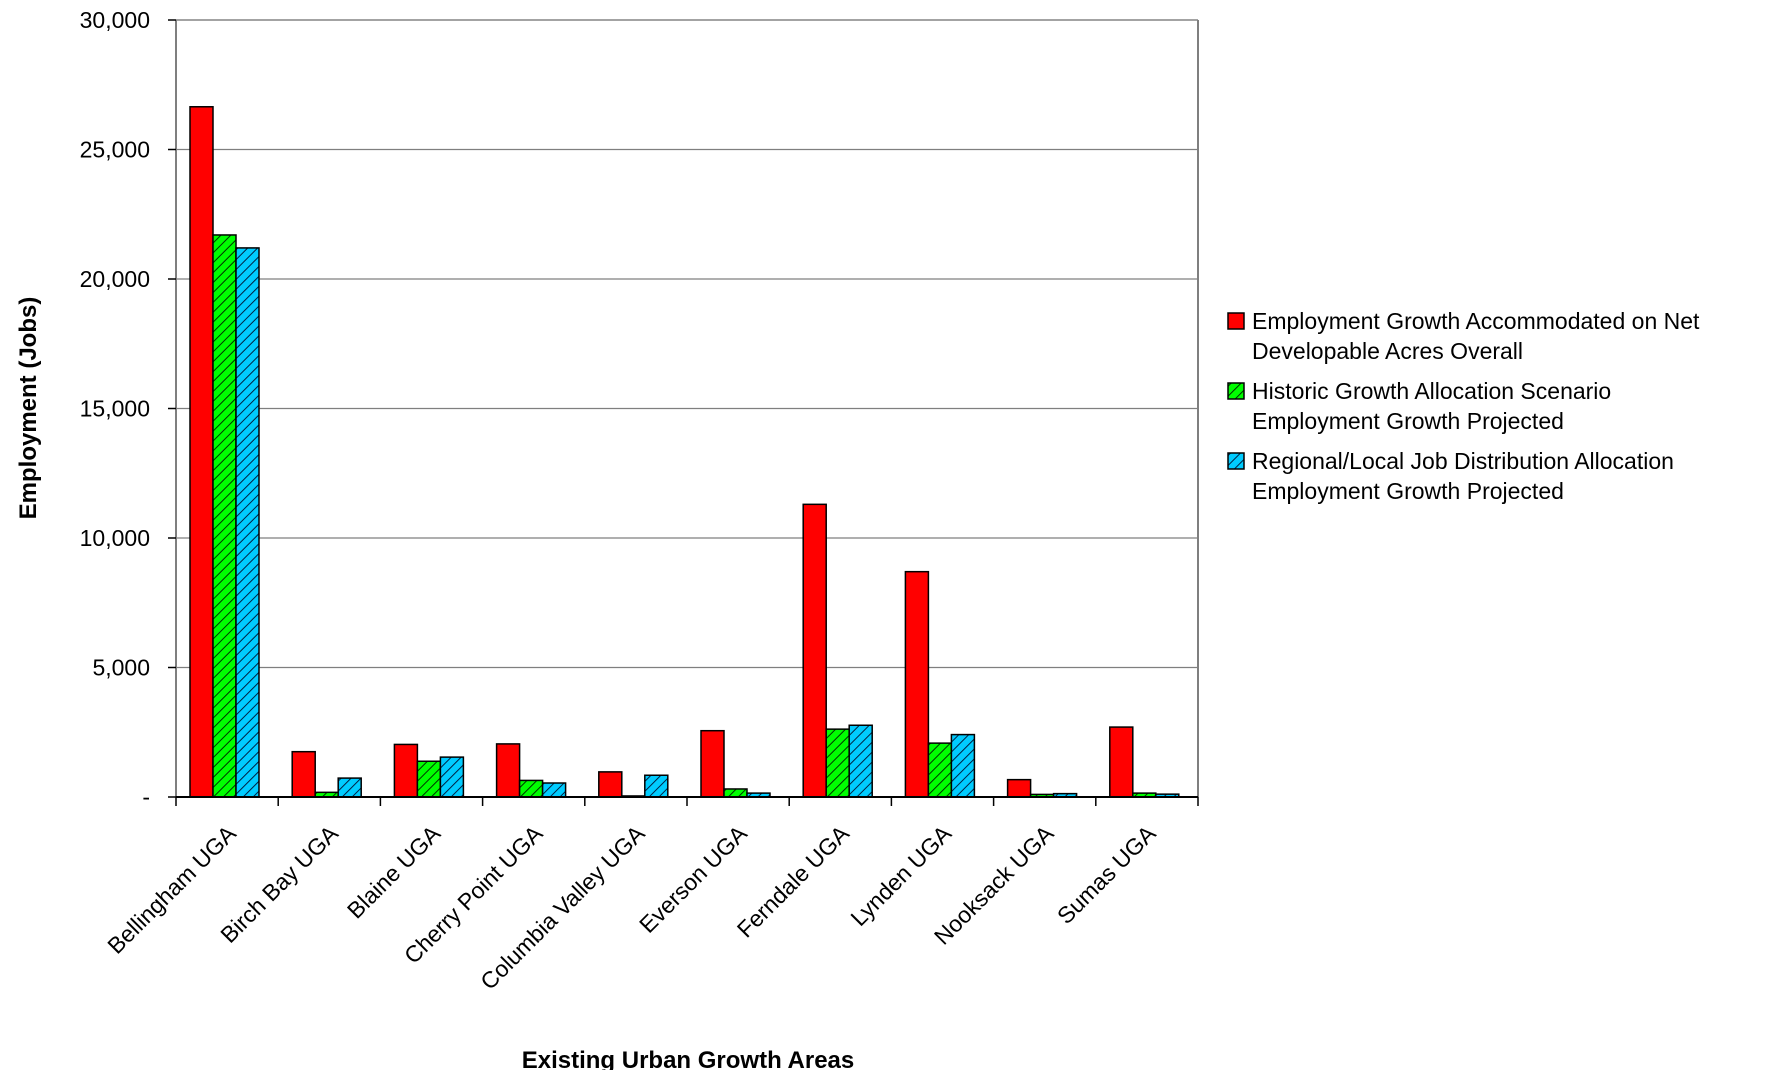 The image size is (1790, 1070). I want to click on bar-s1-c3, so click(531, 788).